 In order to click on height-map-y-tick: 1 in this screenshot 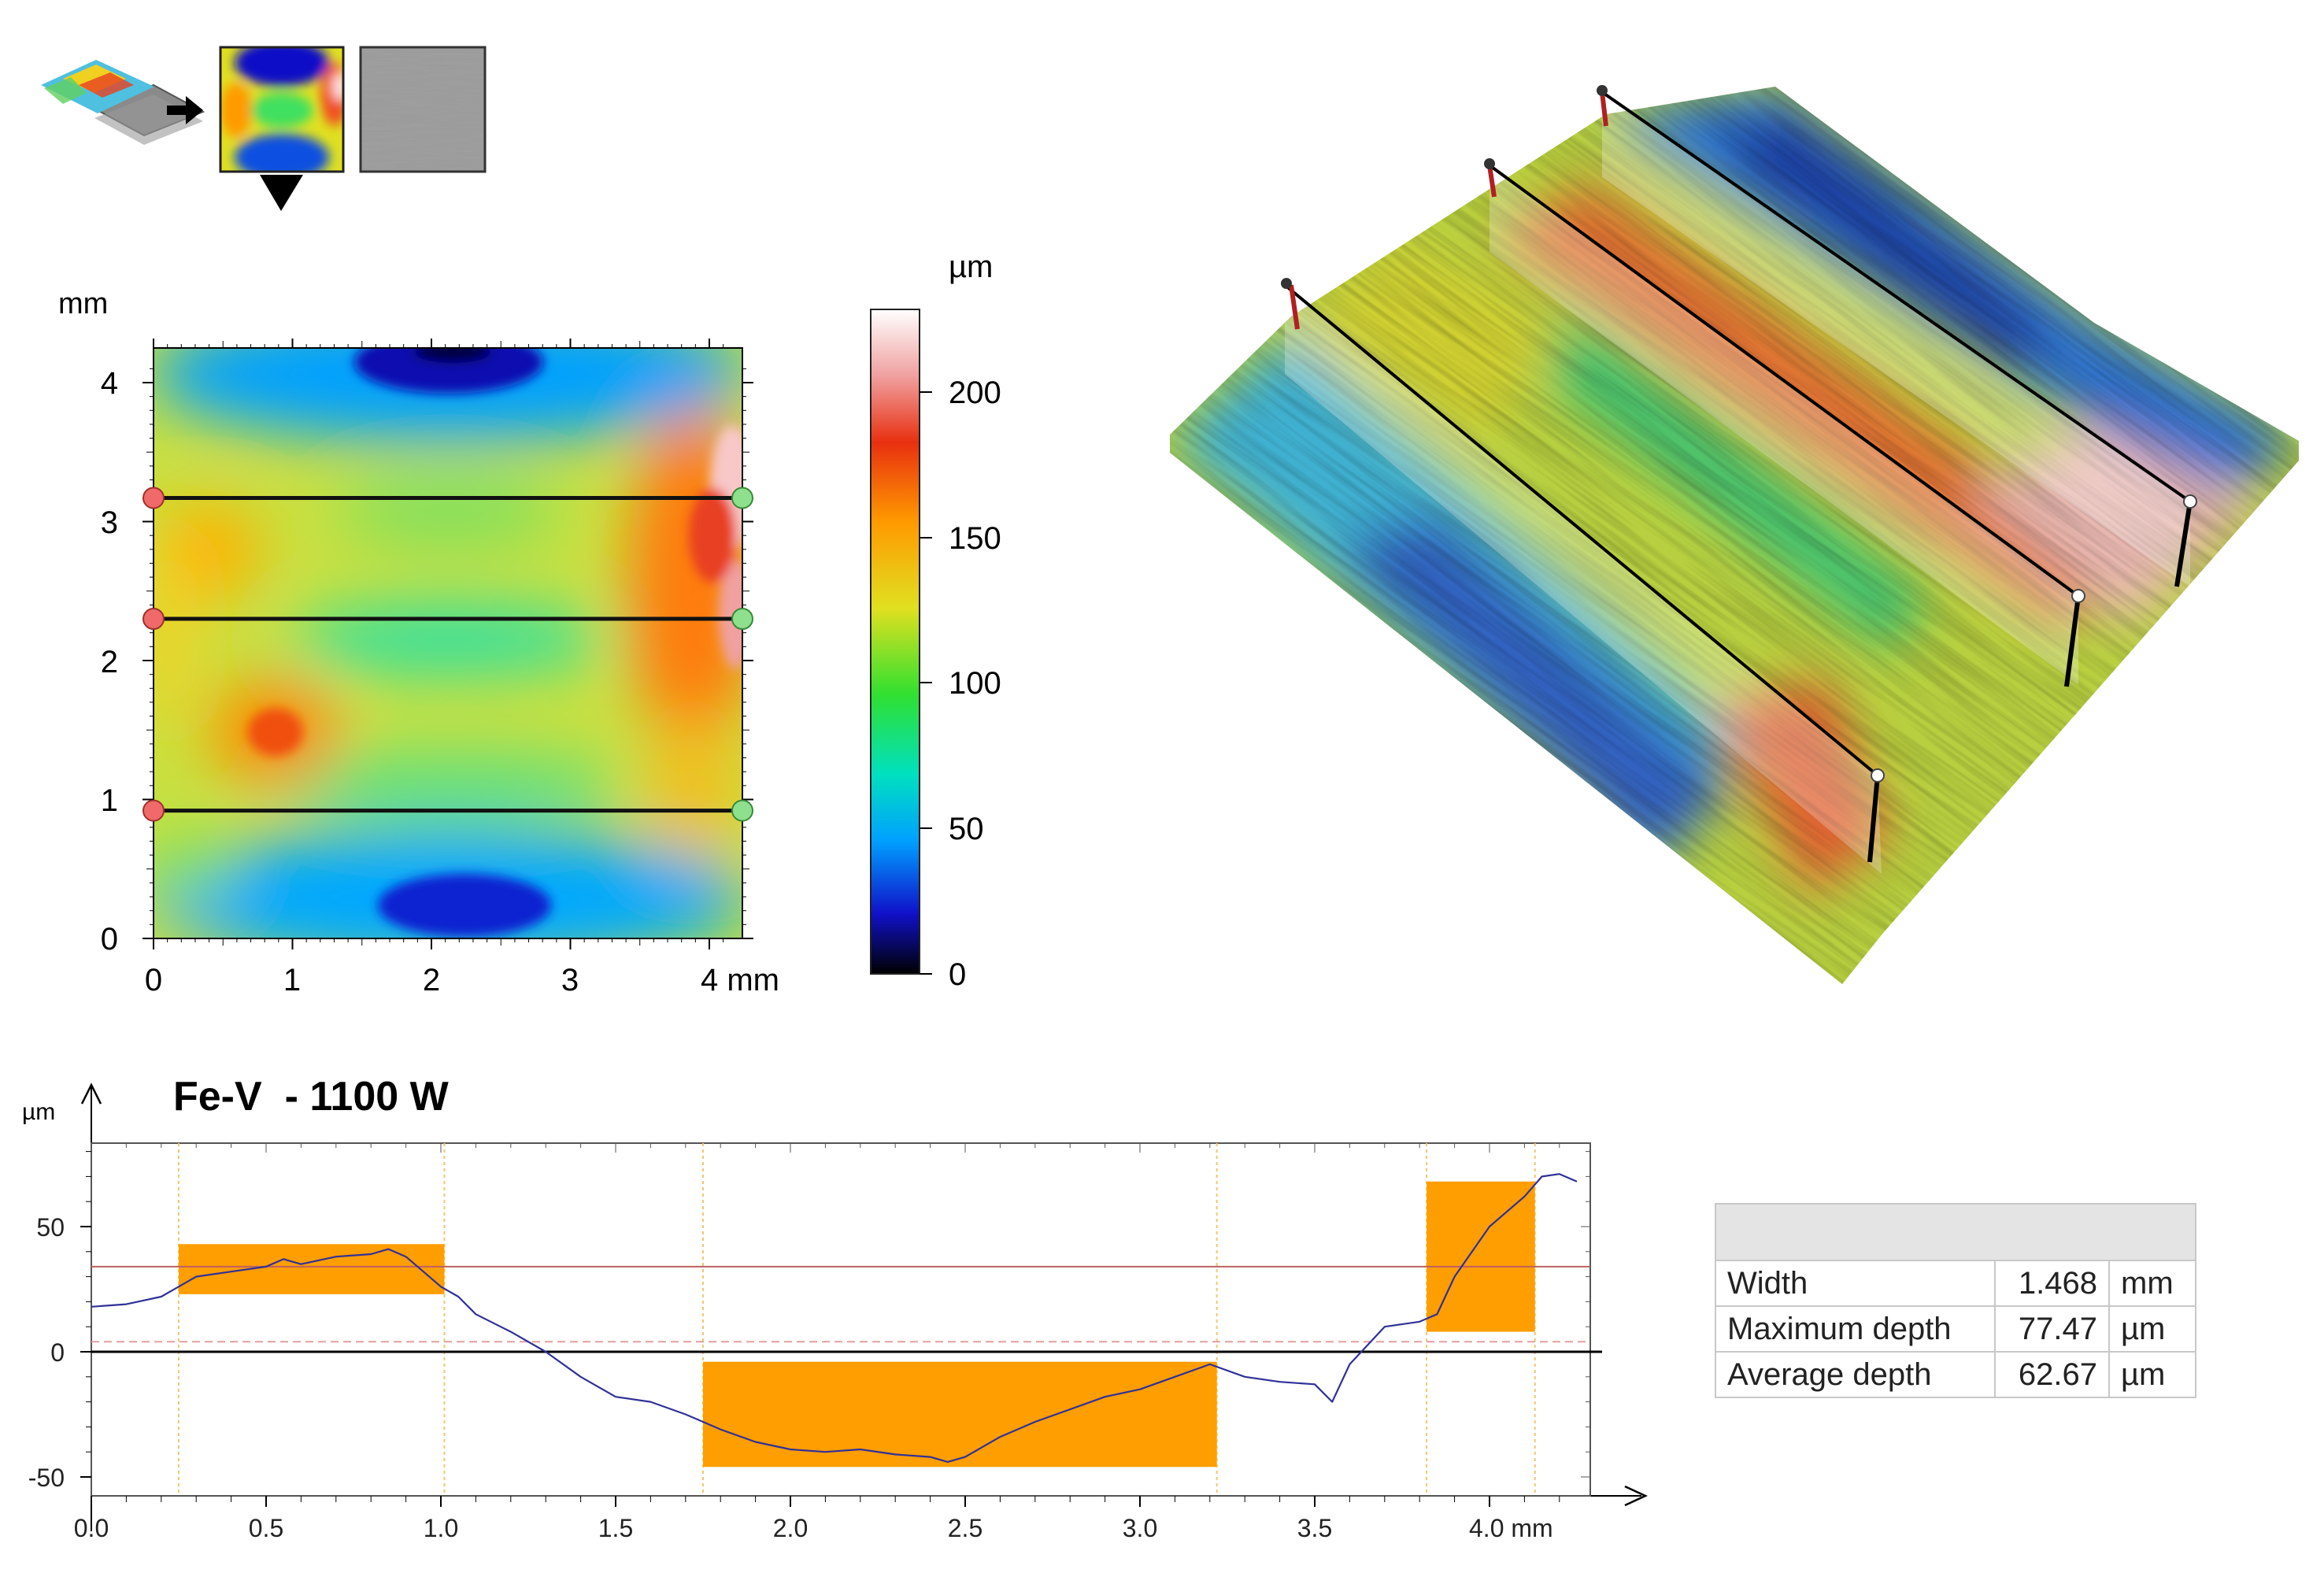, I will do `click(109, 800)`.